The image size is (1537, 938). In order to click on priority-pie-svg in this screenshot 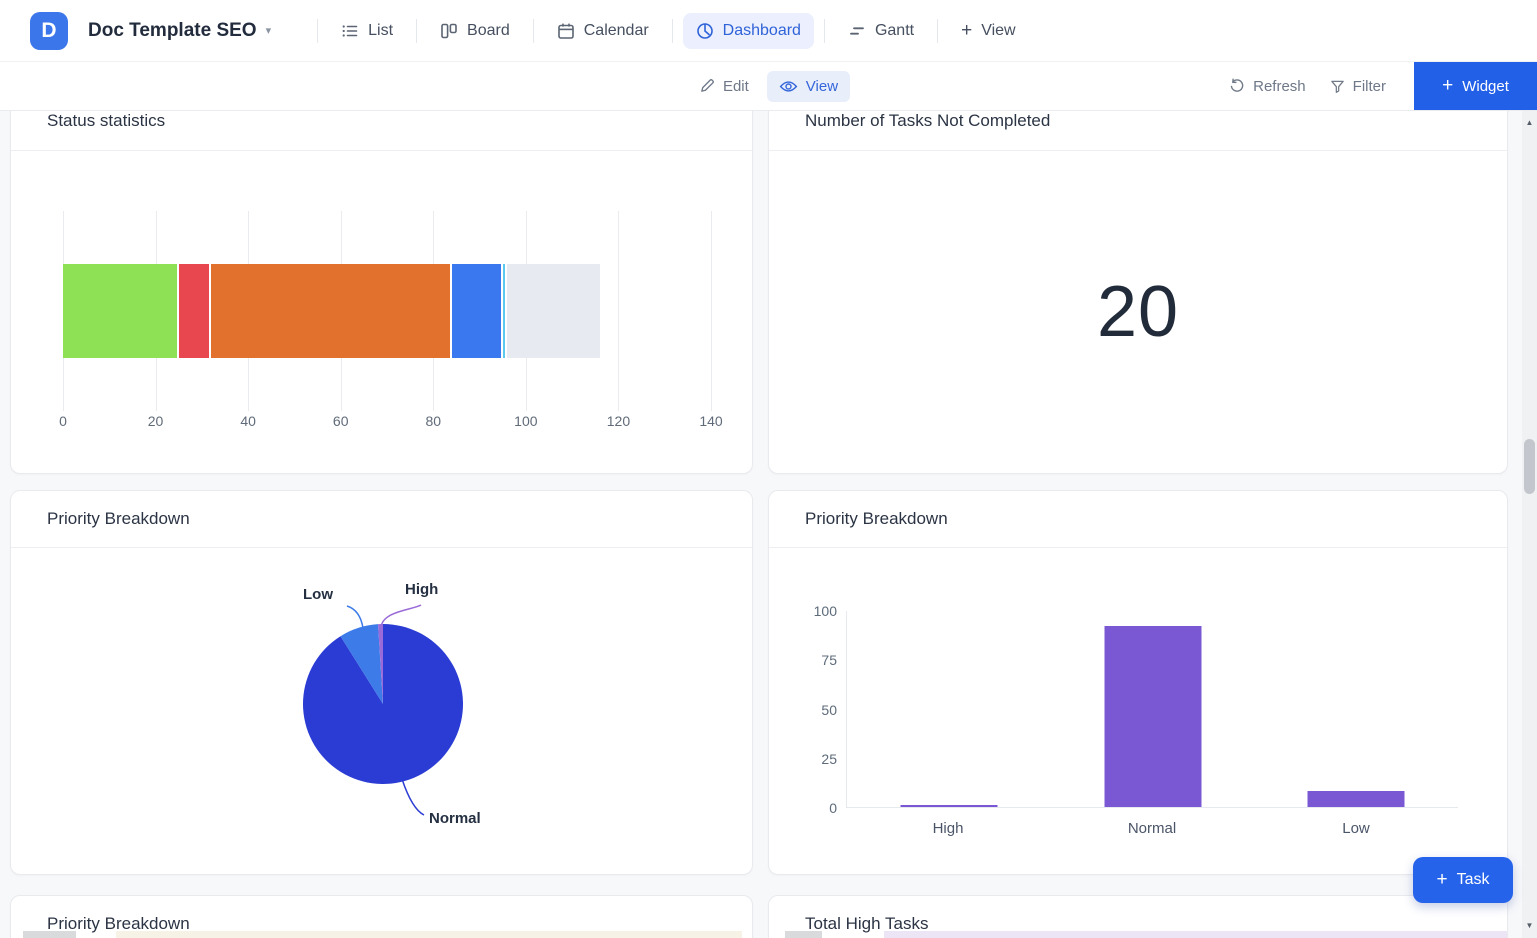, I will do `click(383, 704)`.